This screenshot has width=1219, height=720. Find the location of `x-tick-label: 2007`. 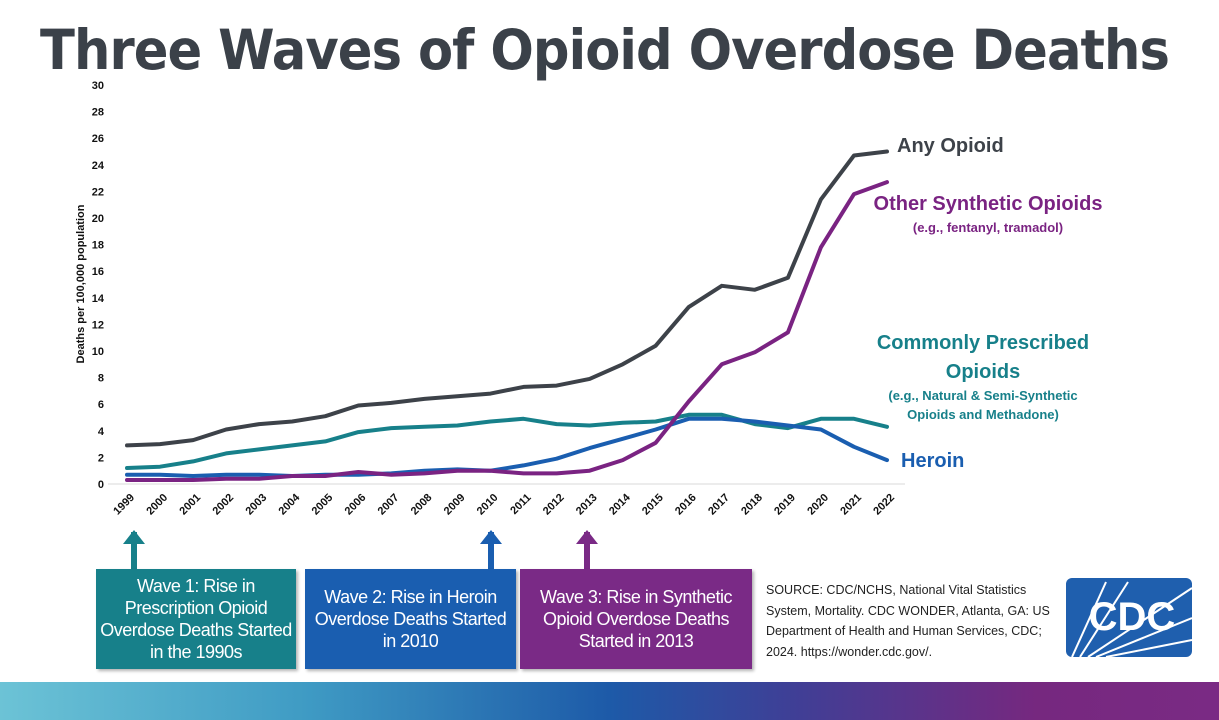

x-tick-label: 2007 is located at coordinates (389, 505).